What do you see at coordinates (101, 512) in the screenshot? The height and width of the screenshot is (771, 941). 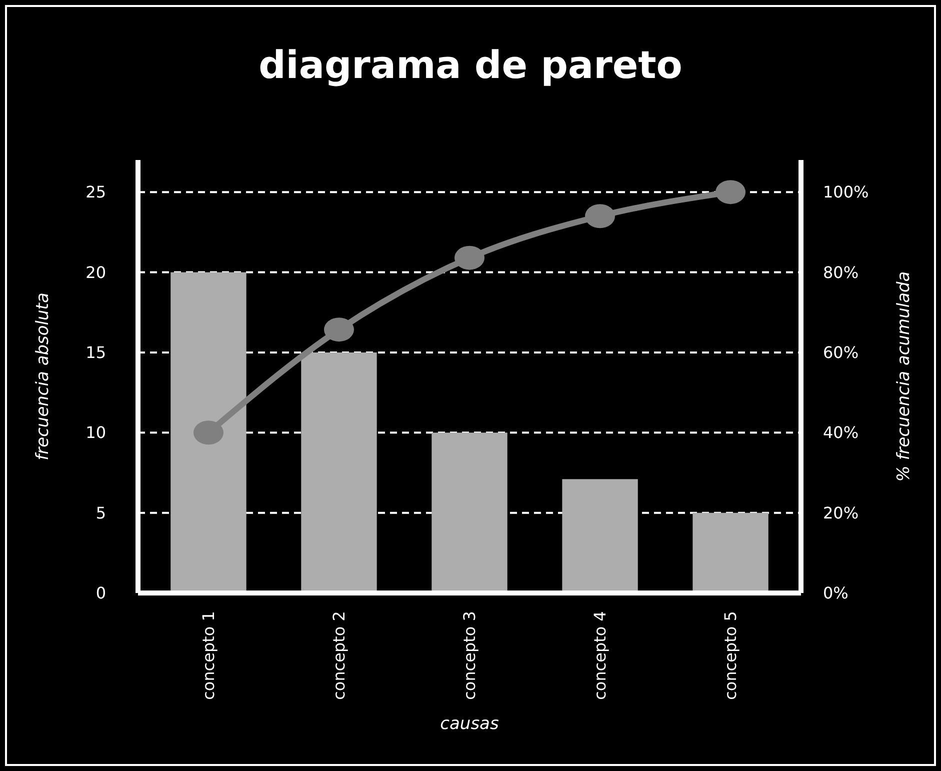 I see `y-tick-label: 5` at bounding box center [101, 512].